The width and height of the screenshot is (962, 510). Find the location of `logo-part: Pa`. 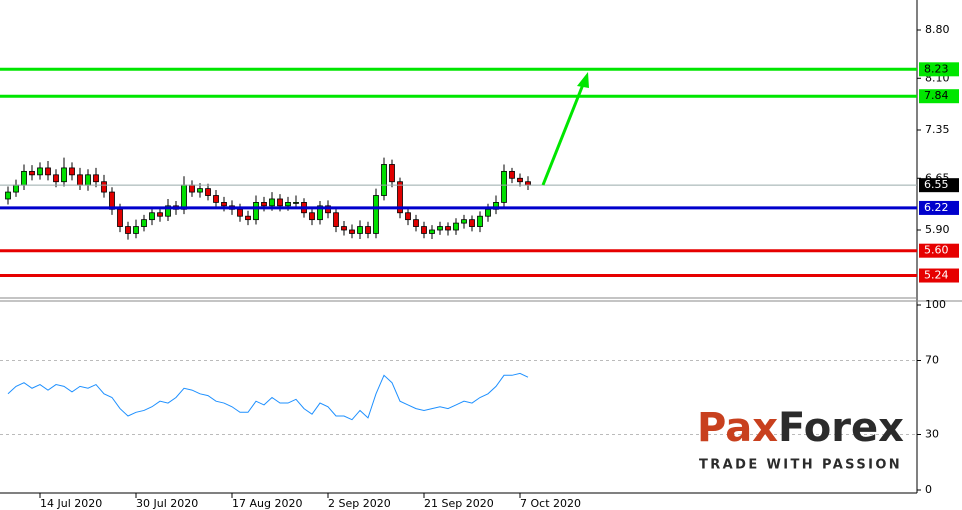

logo-part: Pa is located at coordinates (724, 428).